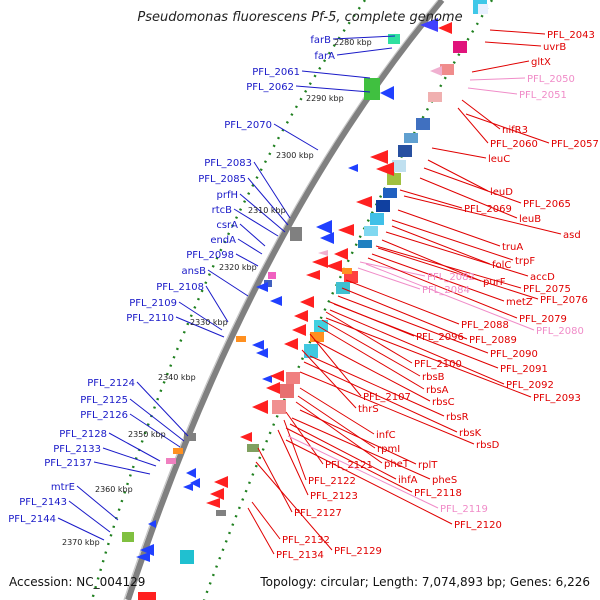 Image resolution: width=600 pixels, height=600 pixels. I want to click on gene-label-pfl-2070: PFL_2070, so click(248, 125).